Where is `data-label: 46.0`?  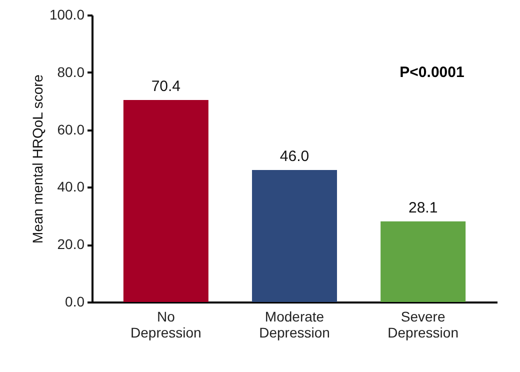 data-label: 46.0 is located at coordinates (295, 156).